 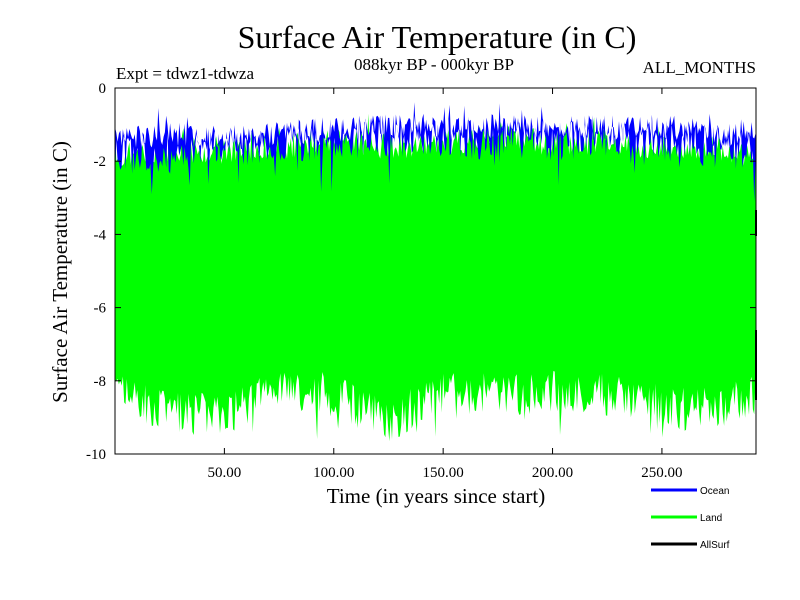 I want to click on legend-item-allsurf: AllSurf, so click(x=690, y=545).